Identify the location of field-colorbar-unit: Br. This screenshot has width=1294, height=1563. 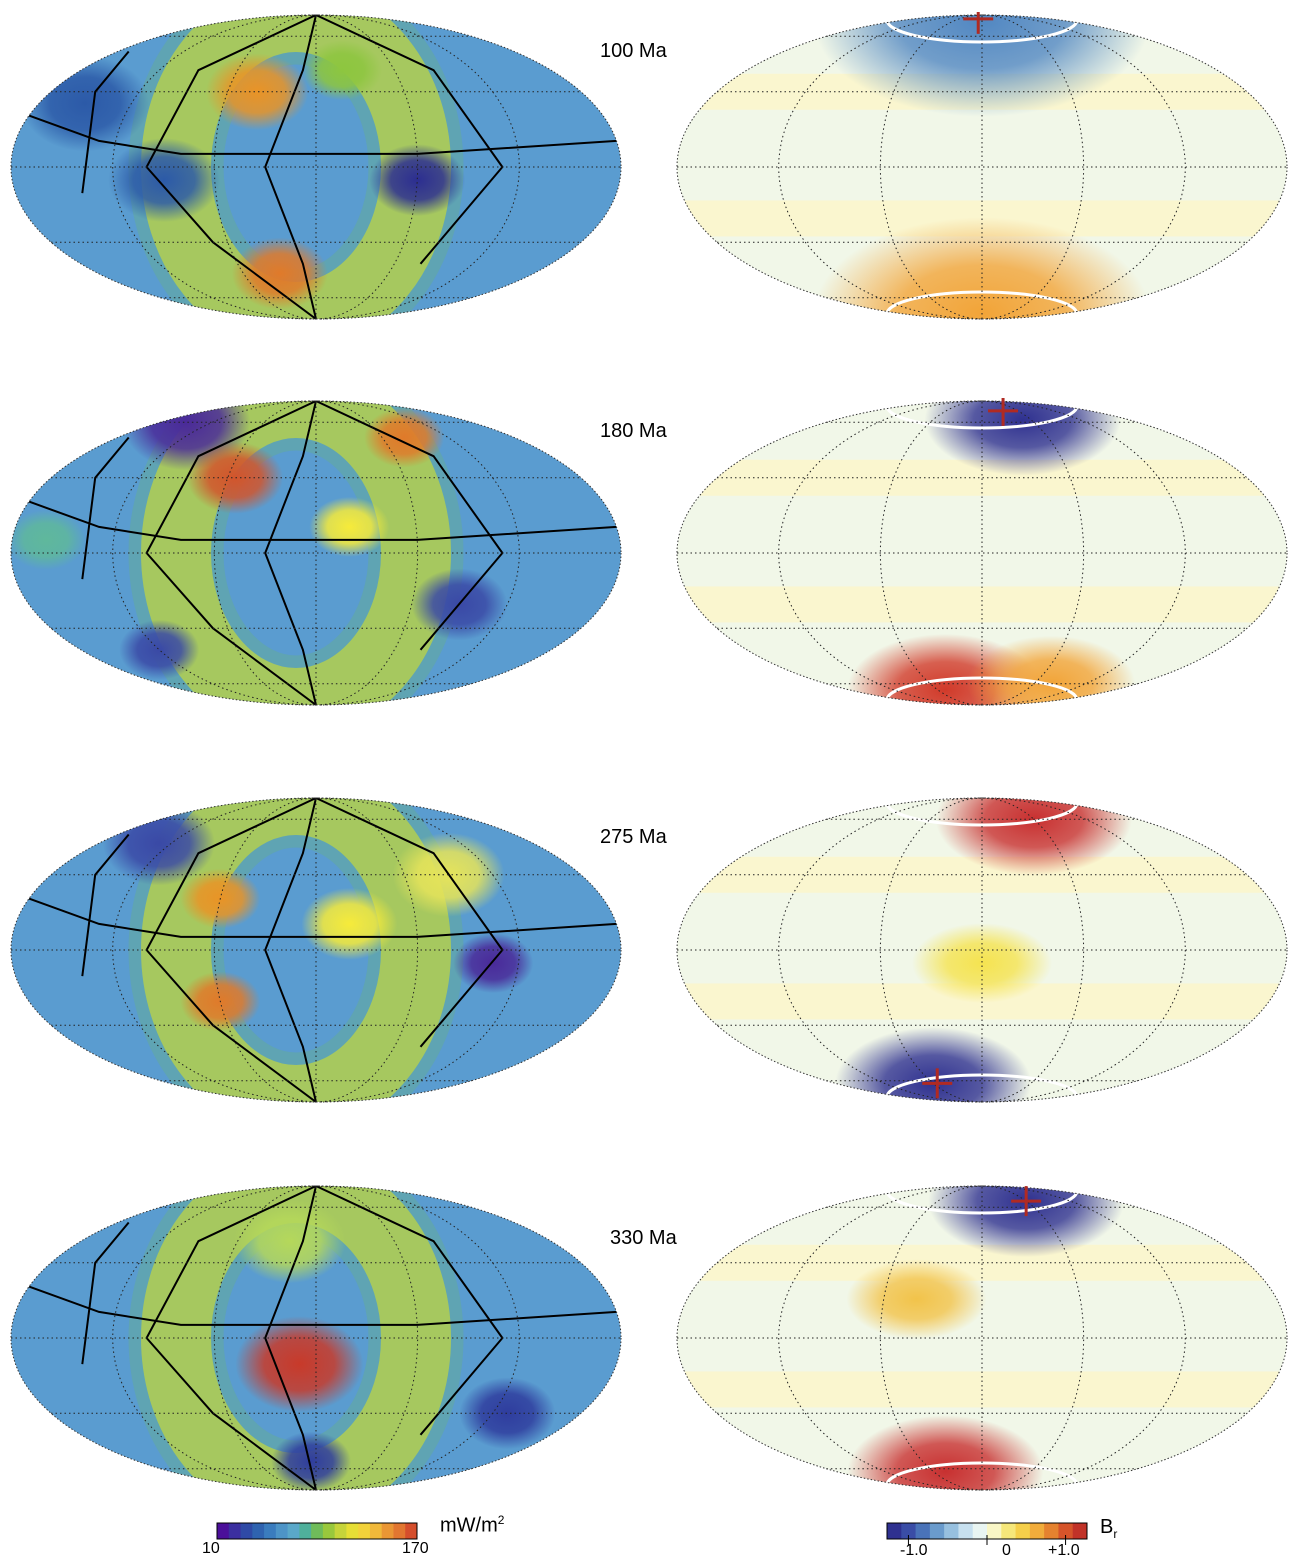
(1109, 1528).